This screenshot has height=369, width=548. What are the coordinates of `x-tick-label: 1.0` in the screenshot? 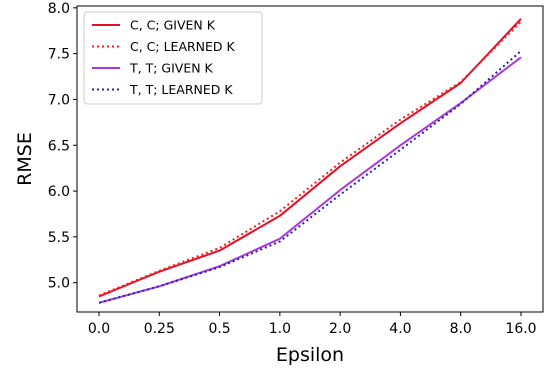 It's located at (280, 329).